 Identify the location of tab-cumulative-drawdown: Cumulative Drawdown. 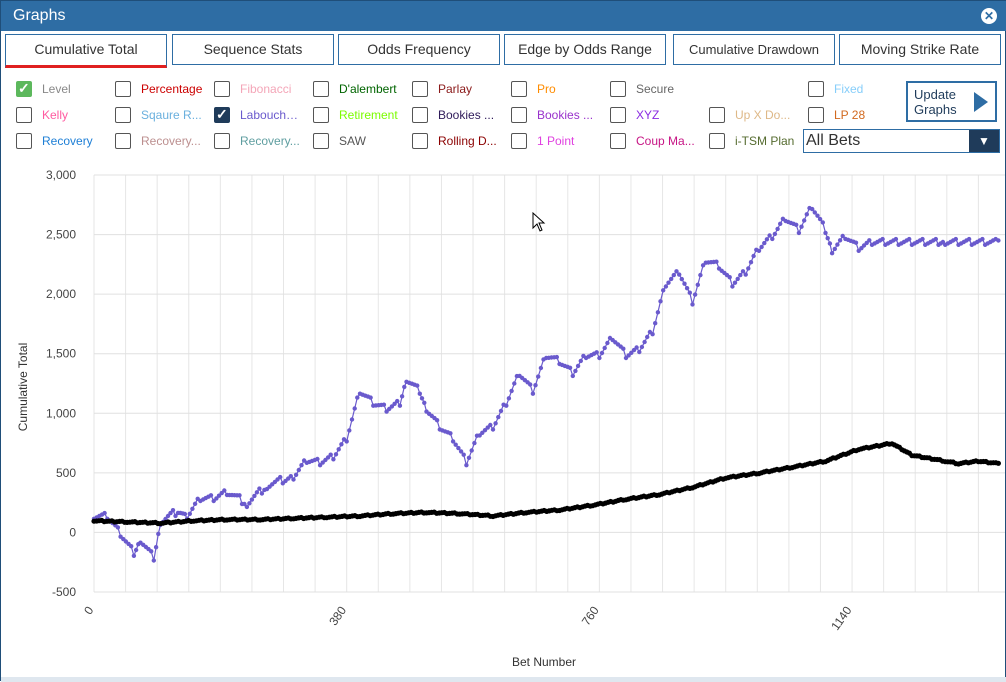
(754, 49).